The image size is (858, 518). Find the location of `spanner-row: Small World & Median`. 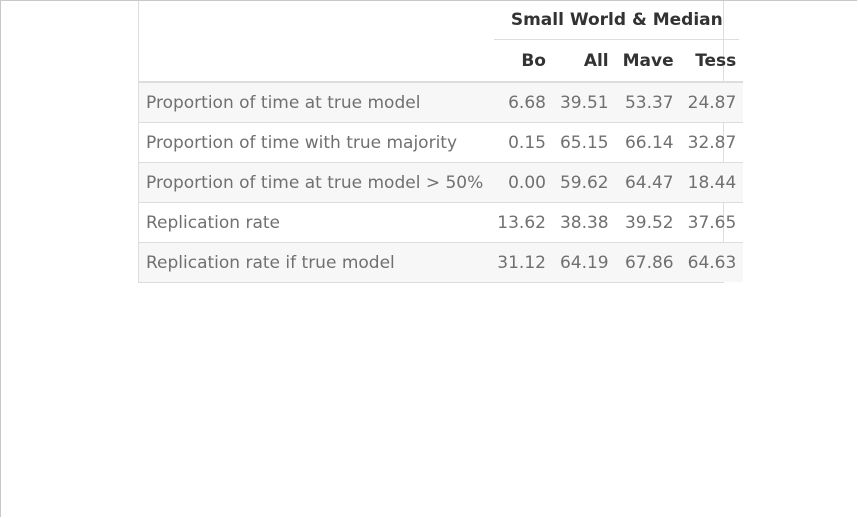

spanner-row: Small World & Median is located at coordinates (441, 20).